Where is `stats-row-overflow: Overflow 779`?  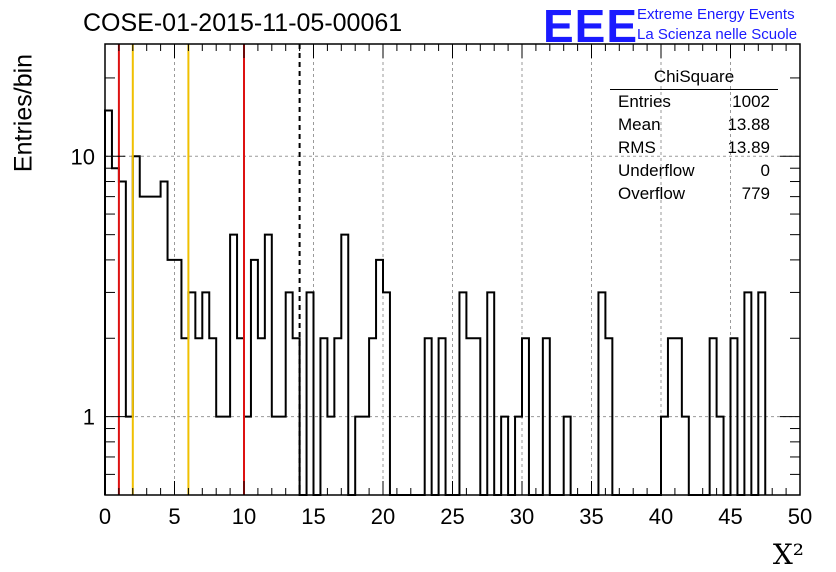
stats-row-overflow: Overflow 779 is located at coordinates (694, 193).